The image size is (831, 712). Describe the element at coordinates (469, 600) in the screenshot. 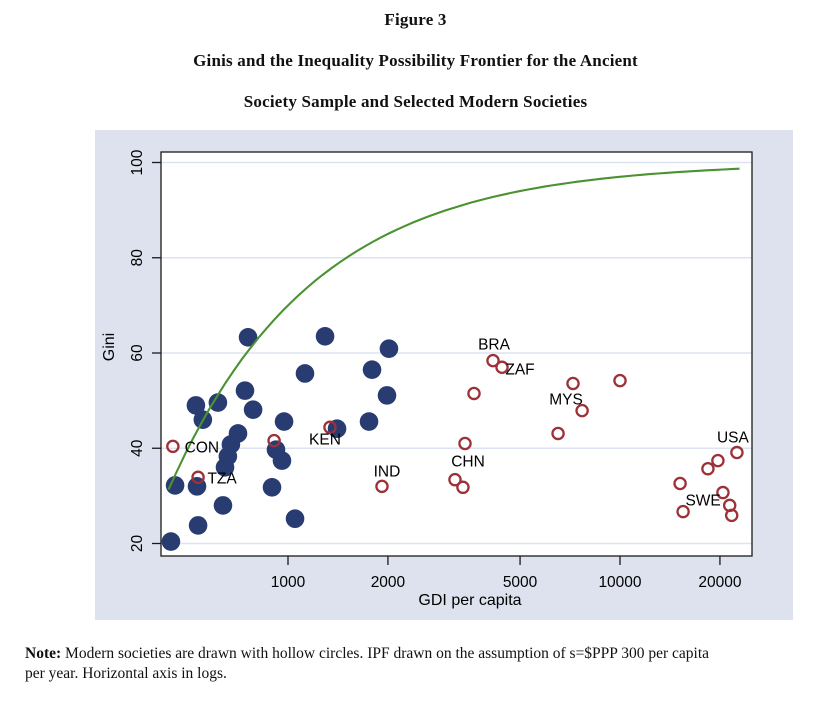

I see `x-axis-title: GDI per capita` at that location.